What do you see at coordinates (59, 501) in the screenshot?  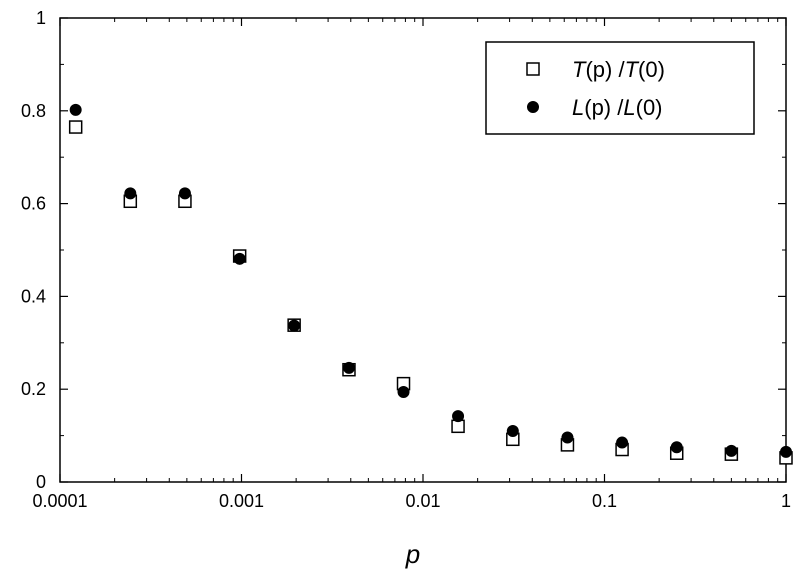 I see `x-tick-label: 0.0001` at bounding box center [59, 501].